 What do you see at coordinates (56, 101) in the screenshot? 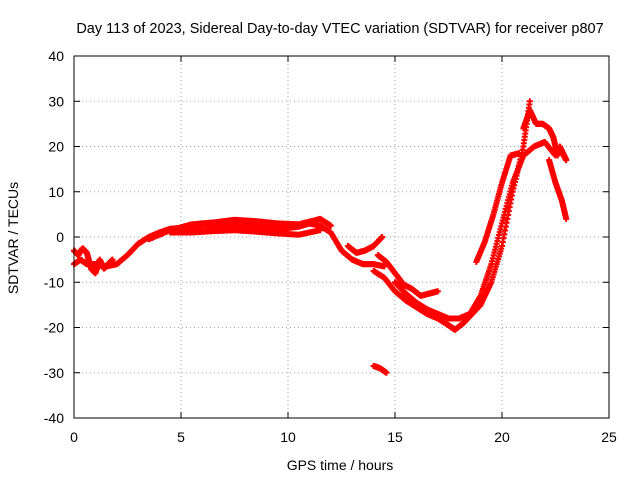
I see `y-tick-label: 30` at bounding box center [56, 101].